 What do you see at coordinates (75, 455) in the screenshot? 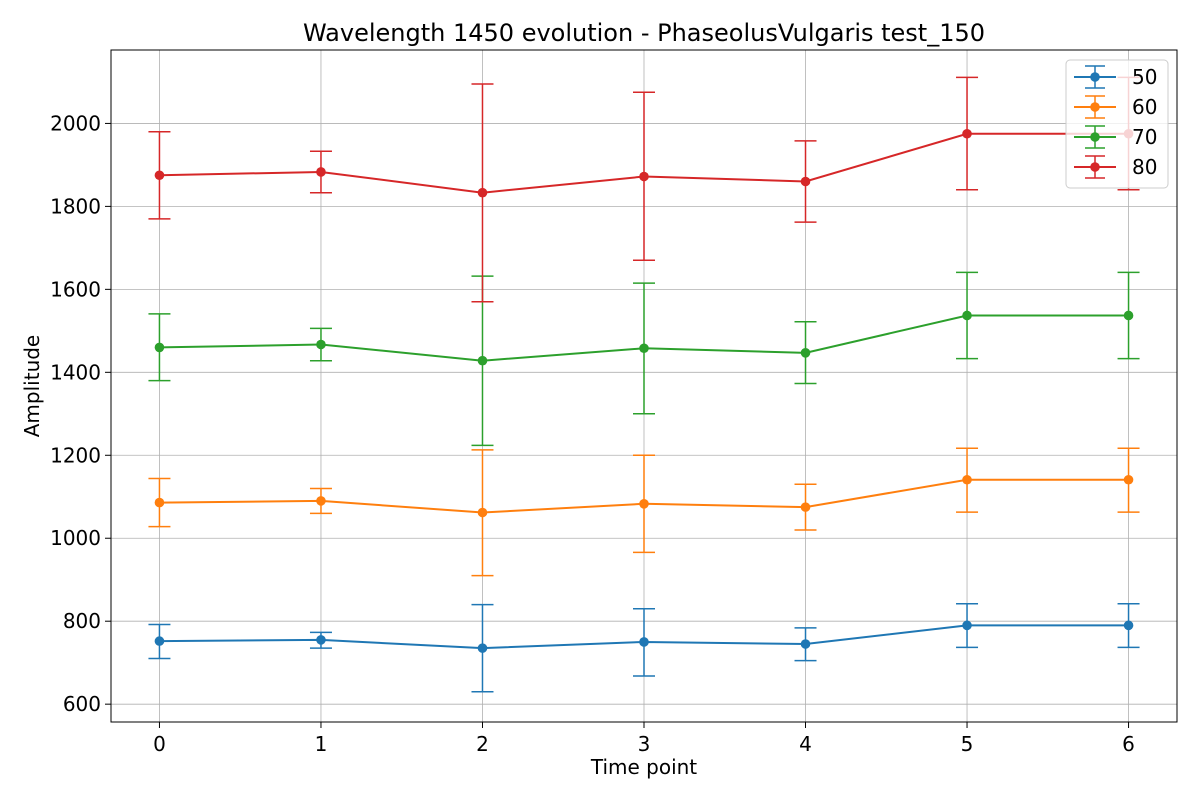
I see `y-tick-label: 1200` at bounding box center [75, 455].